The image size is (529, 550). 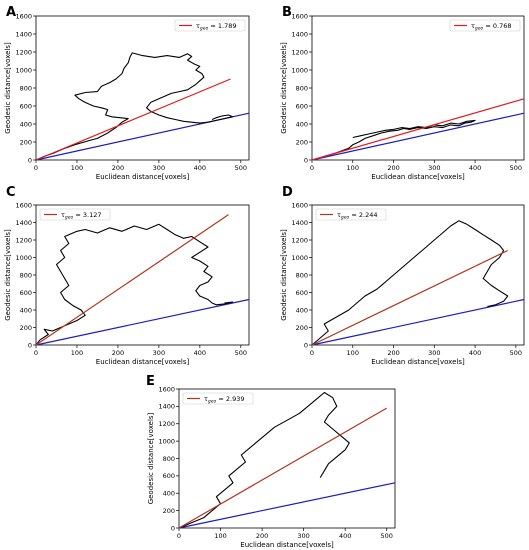 What do you see at coordinates (287, 12) in the screenshot?
I see `panel-letter-b: B` at bounding box center [287, 12].